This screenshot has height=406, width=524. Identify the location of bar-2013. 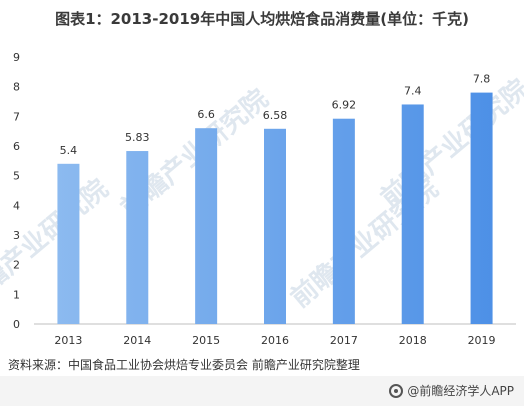
(68, 243).